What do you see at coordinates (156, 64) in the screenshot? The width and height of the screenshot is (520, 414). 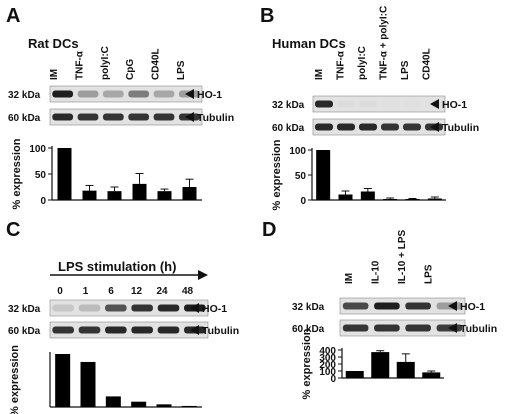 I see `lane-label: CD40L` at bounding box center [156, 64].